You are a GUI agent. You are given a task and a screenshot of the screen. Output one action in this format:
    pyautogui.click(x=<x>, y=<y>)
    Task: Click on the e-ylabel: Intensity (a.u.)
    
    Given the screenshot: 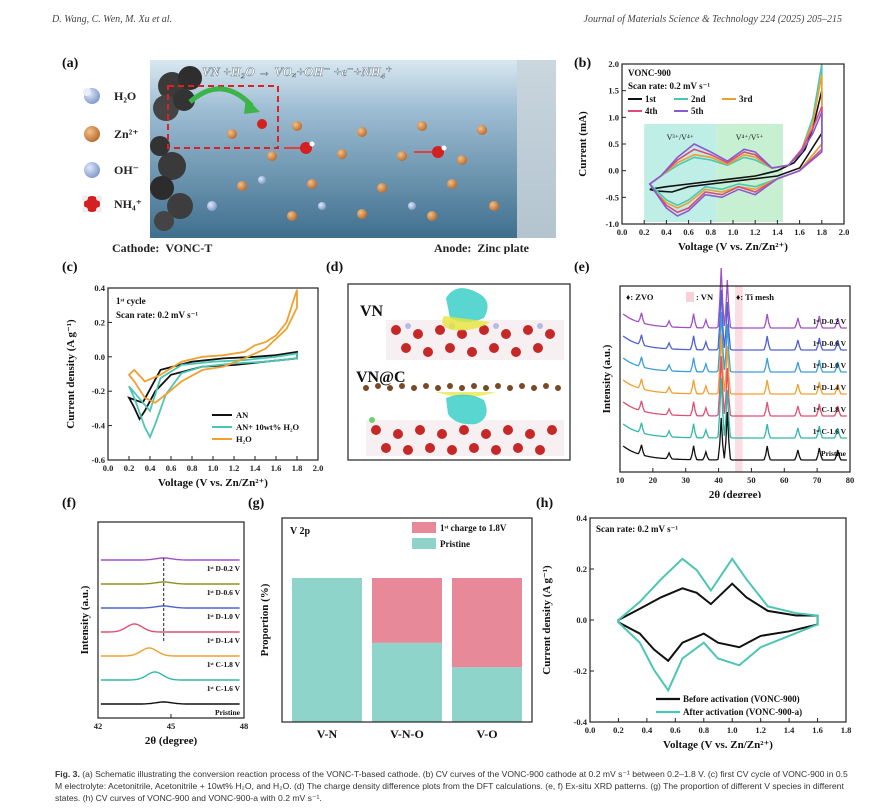 What is the action you would take?
    pyautogui.click(x=607, y=378)
    